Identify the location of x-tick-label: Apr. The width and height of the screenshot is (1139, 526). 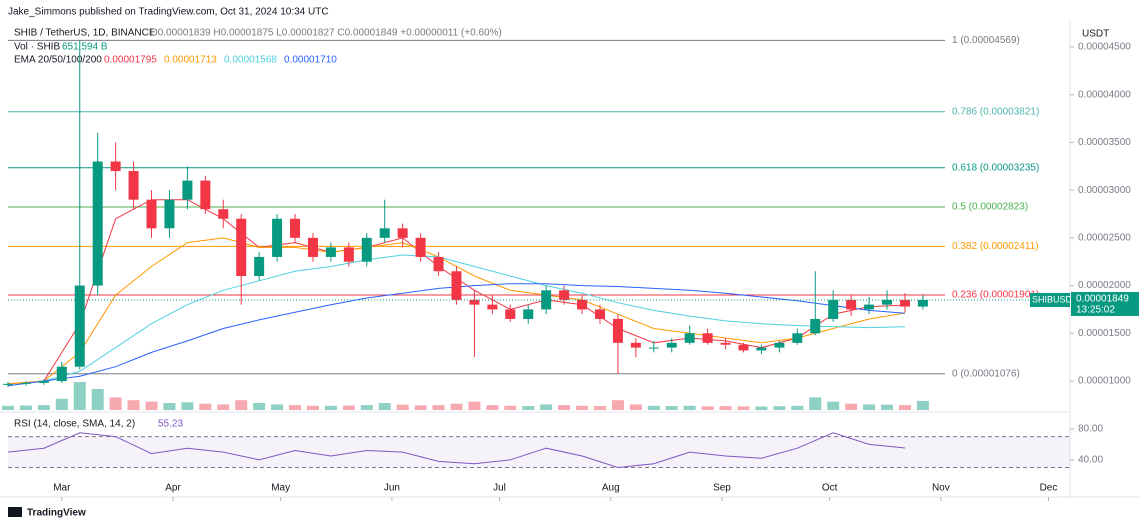
(173, 488).